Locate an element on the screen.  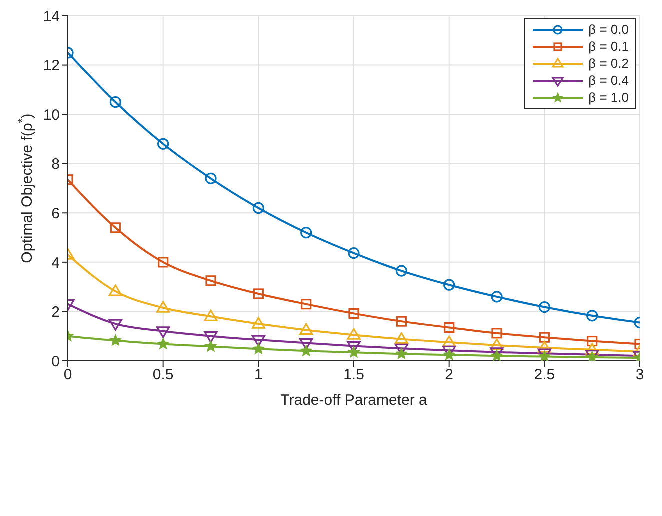
y-tick-label: 8 is located at coordinates (56, 165).